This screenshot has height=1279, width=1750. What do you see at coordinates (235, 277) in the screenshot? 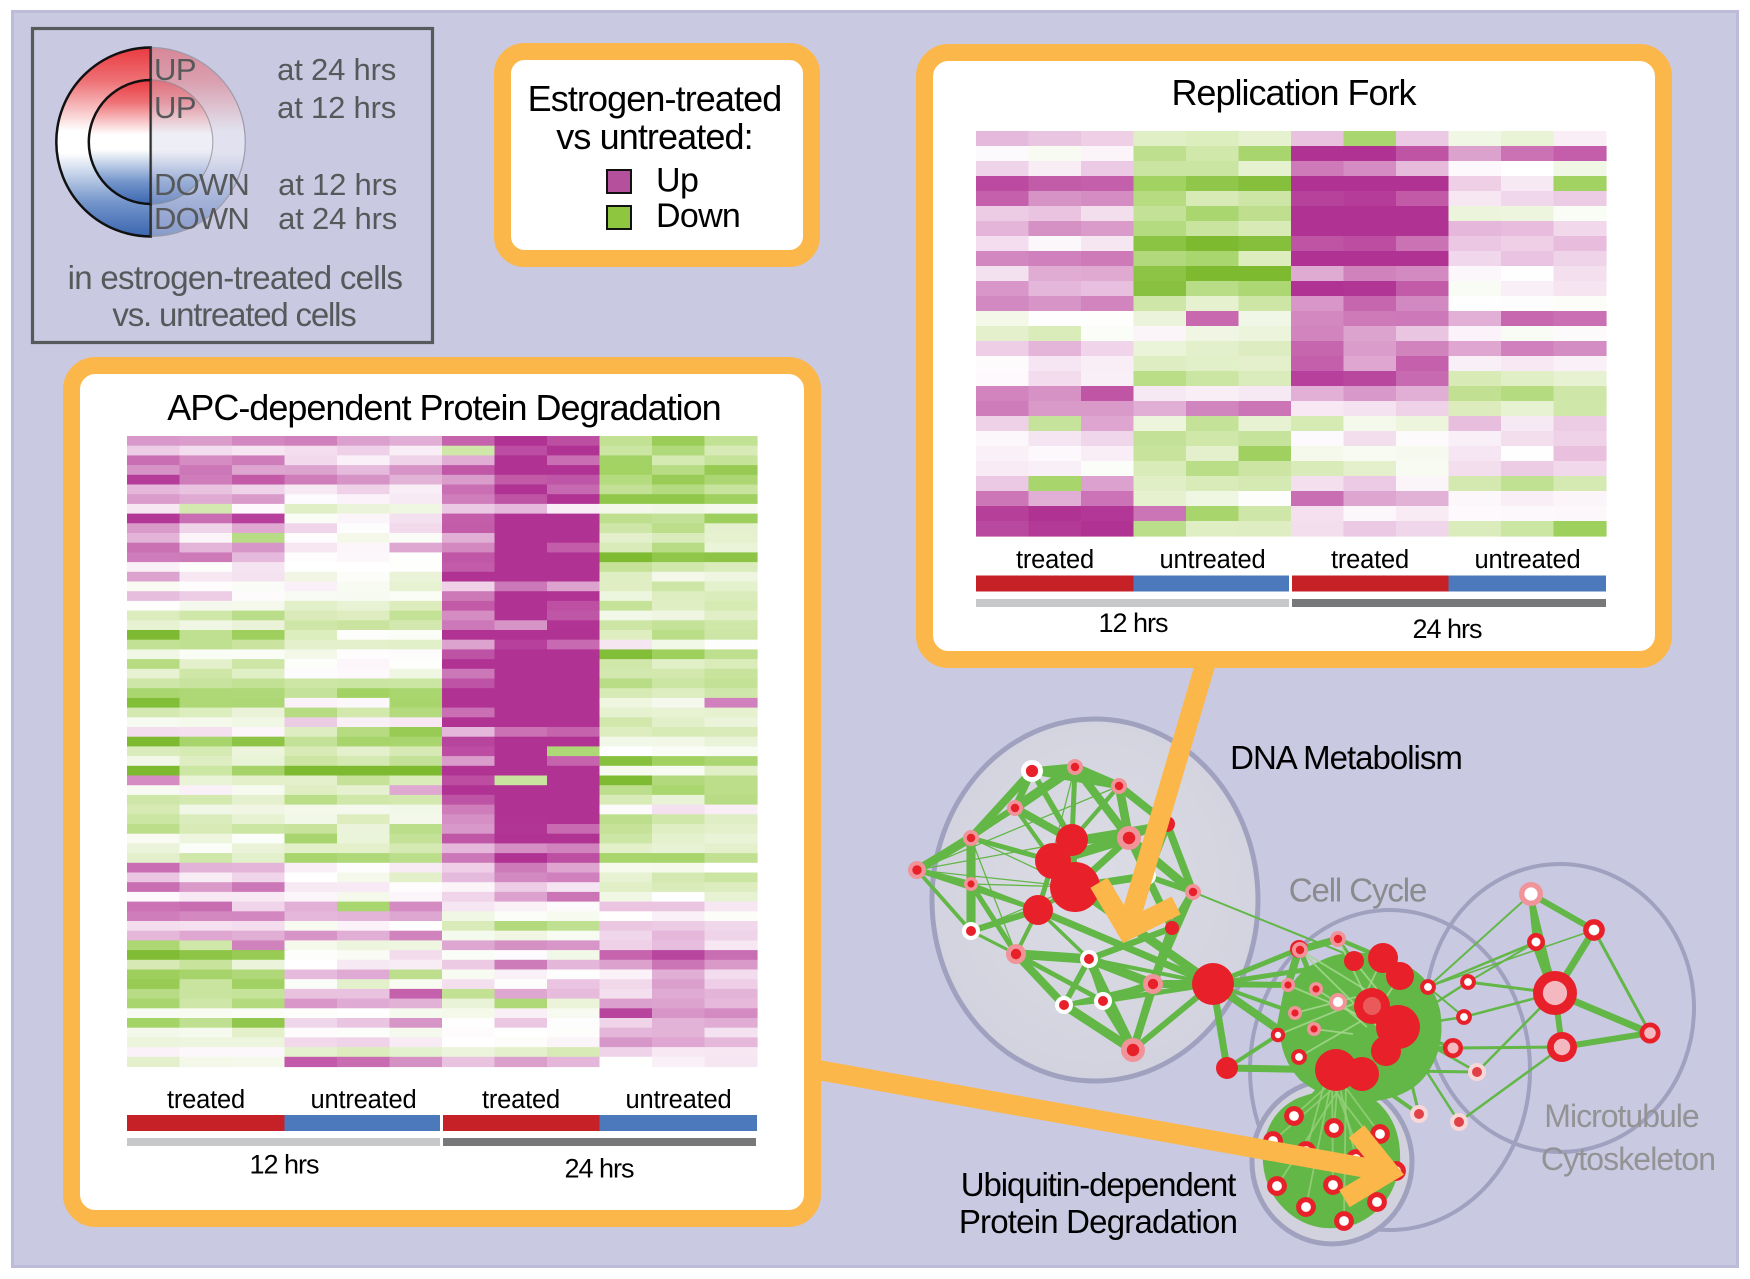
I see `svg-text: in estrogen-treated cells` at bounding box center [235, 277].